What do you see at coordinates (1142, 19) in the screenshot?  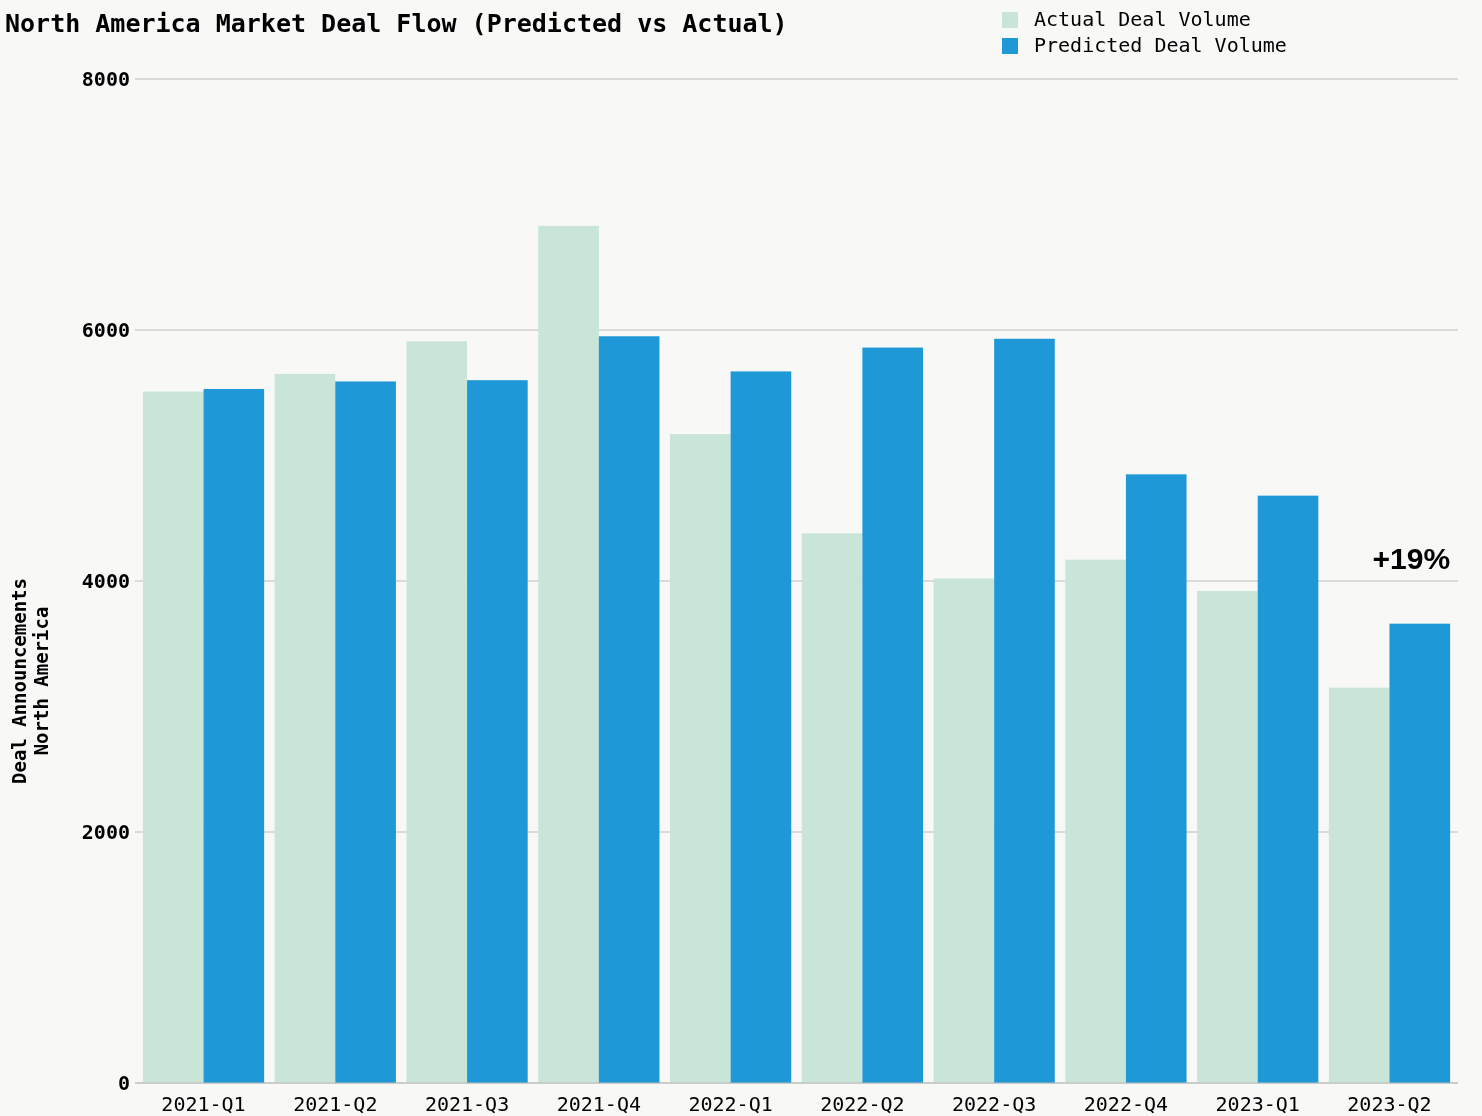 I see `legend-label: Actual Deal Volume` at bounding box center [1142, 19].